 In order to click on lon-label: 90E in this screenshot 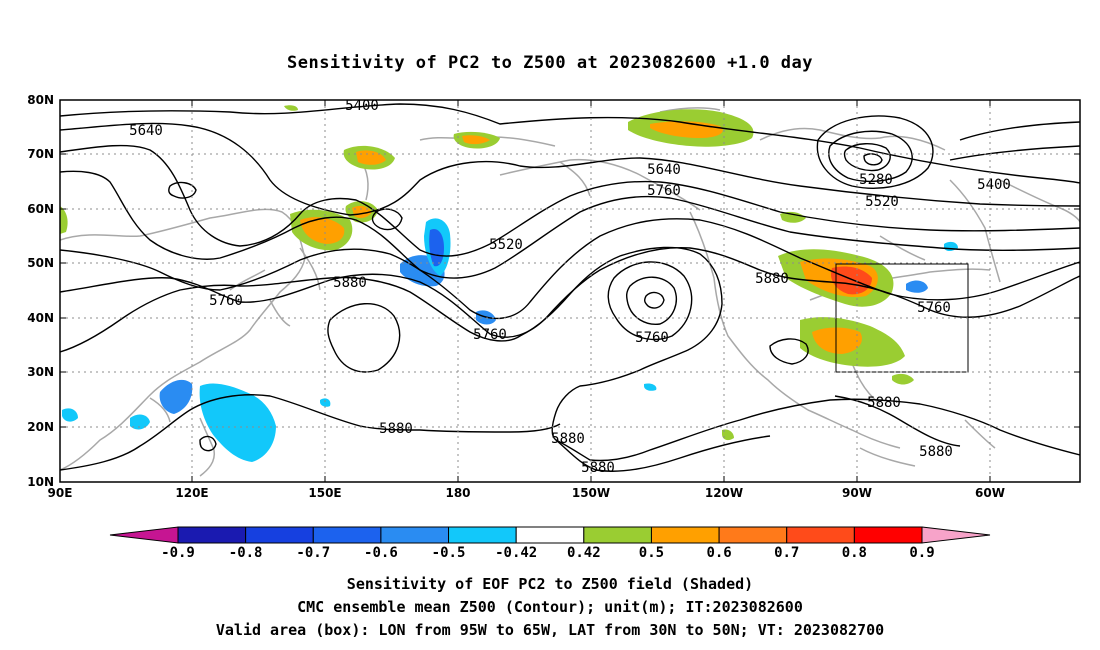, I will do `click(60, 493)`.